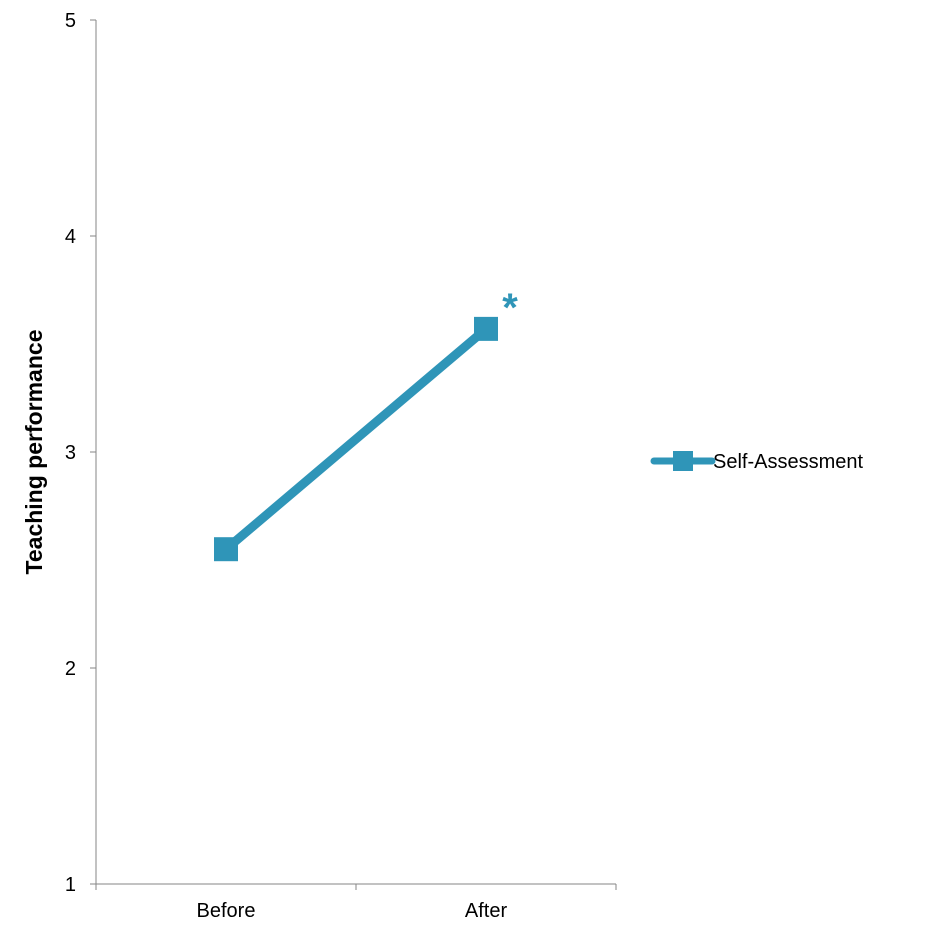 This screenshot has height=926, width=932. What do you see at coordinates (226, 911) in the screenshot?
I see `x-tick-label: Before` at bounding box center [226, 911].